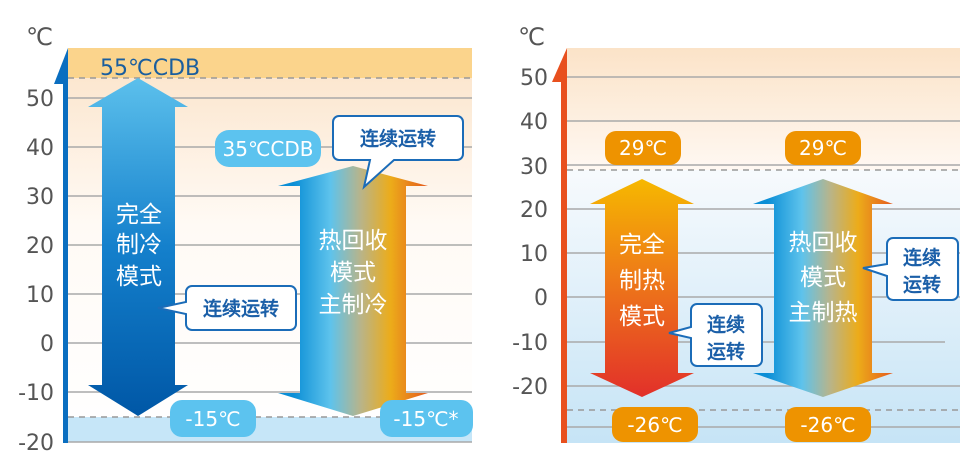 The height and width of the screenshot is (460, 980). What do you see at coordinates (150, 68) in the screenshot?
I see `top-limit-label: 55℃CDB` at bounding box center [150, 68].